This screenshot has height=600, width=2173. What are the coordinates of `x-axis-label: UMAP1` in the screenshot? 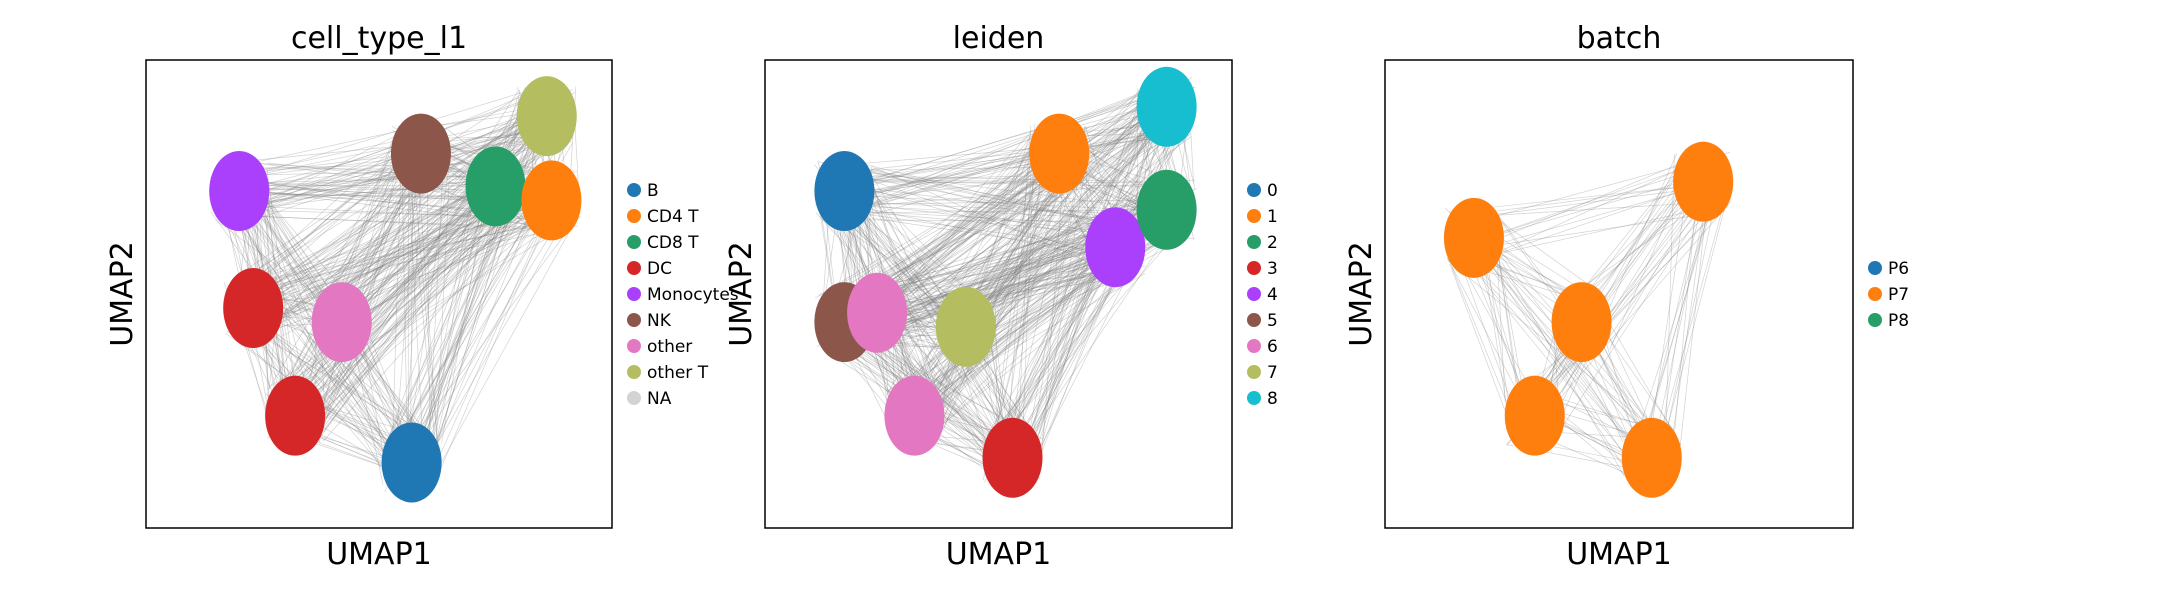 It's located at (1619, 554).